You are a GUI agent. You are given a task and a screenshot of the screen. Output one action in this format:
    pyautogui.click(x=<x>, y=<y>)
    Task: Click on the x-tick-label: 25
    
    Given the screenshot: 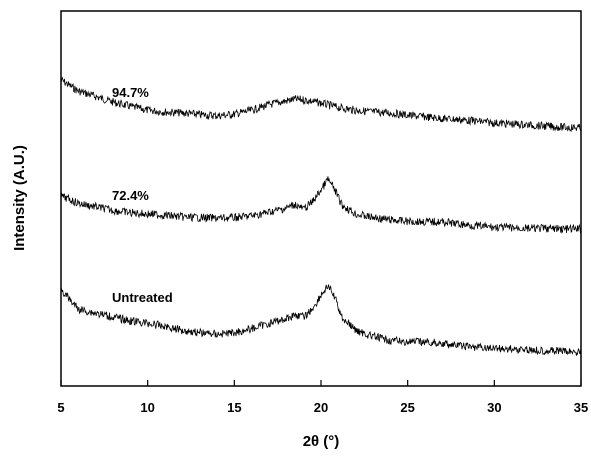 What is the action you would take?
    pyautogui.click(x=407, y=407)
    